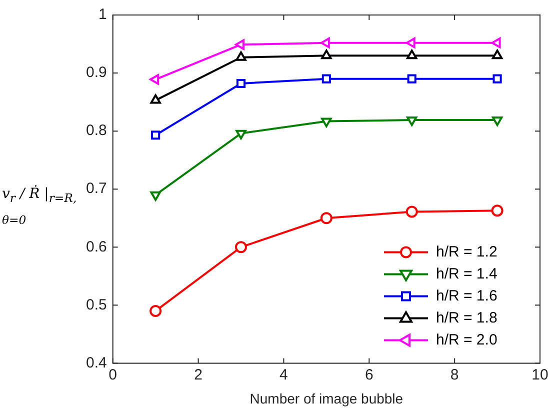  I want to click on x-tick-label: 4, so click(284, 375).